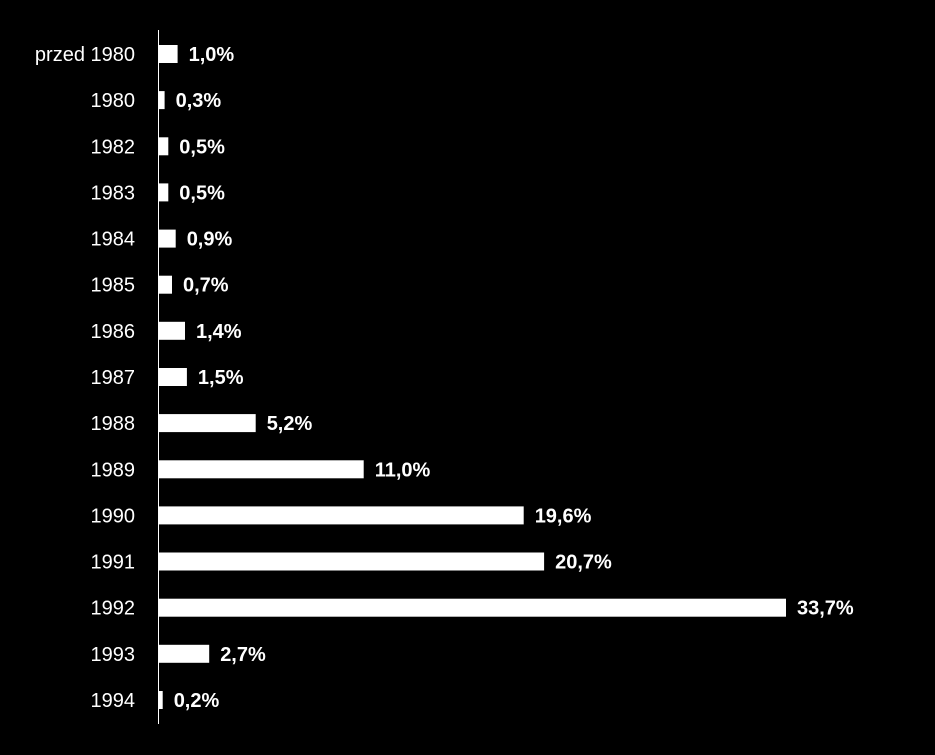 The image size is (935, 755). Describe the element at coordinates (221, 378) in the screenshot. I see `value-label: 1,5%` at that location.